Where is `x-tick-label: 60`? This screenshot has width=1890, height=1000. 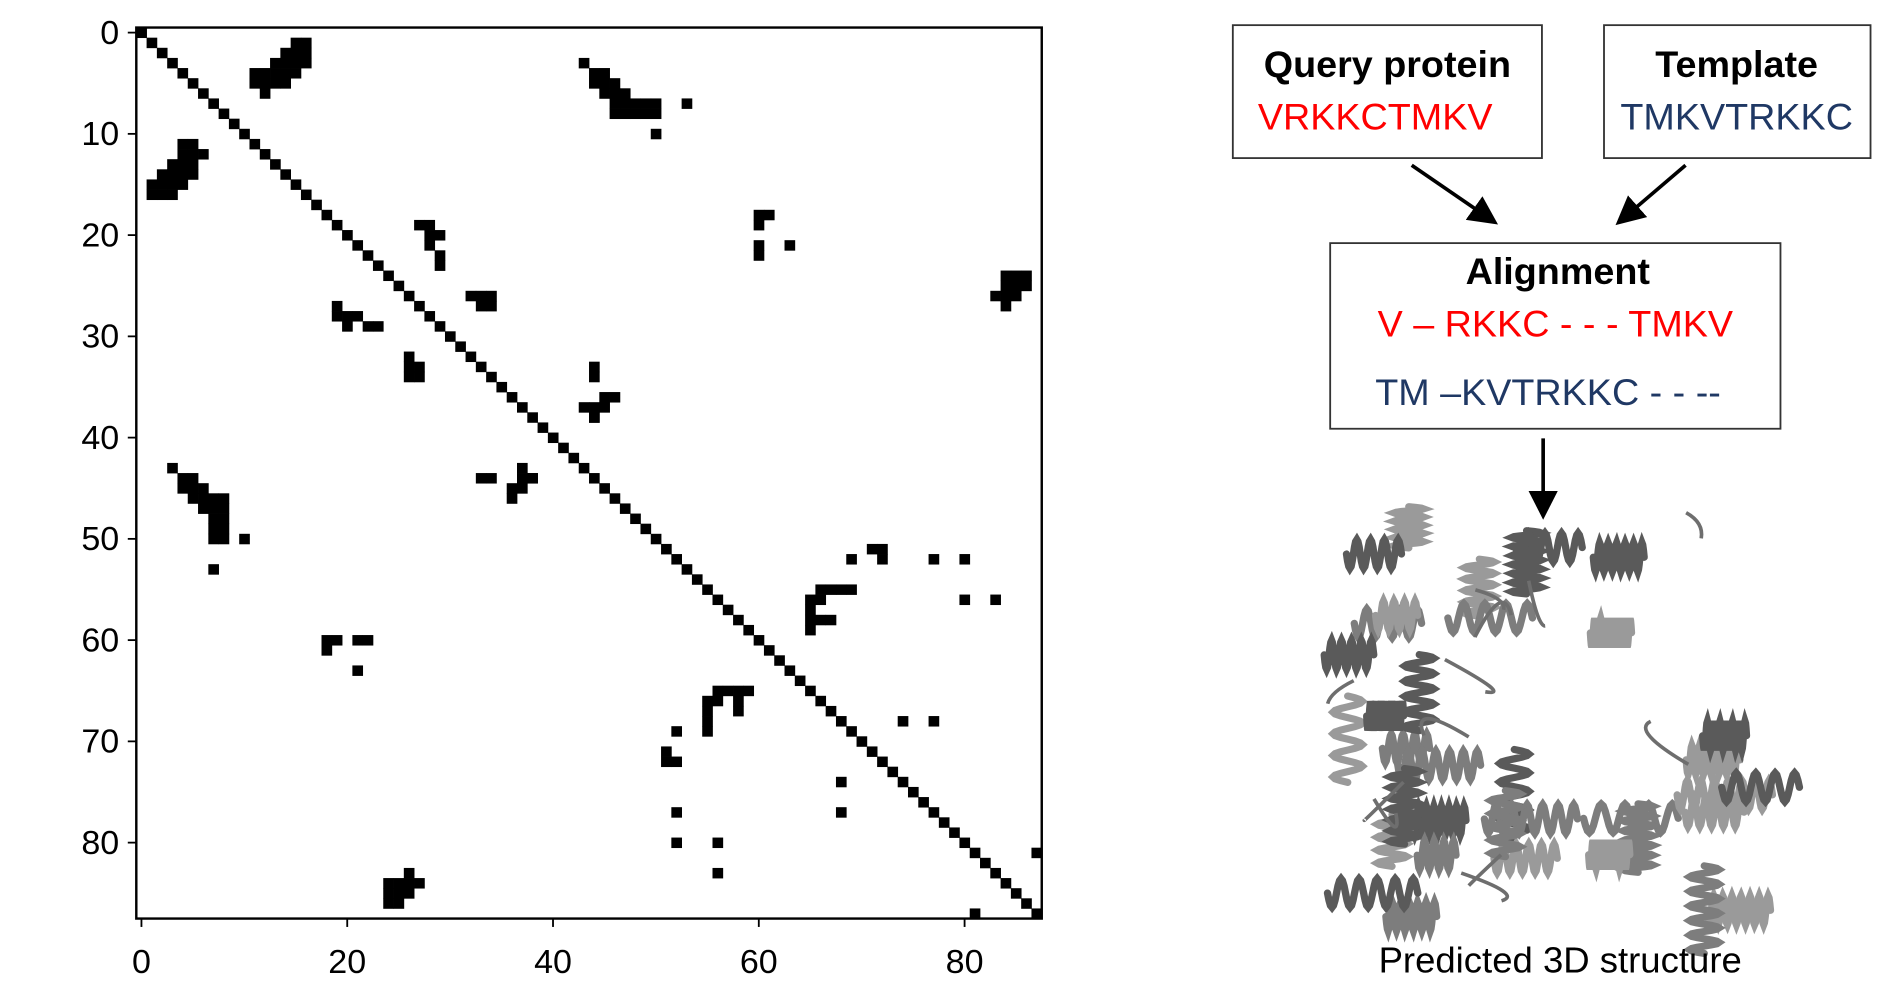 x-tick-label: 60 is located at coordinates (759, 962).